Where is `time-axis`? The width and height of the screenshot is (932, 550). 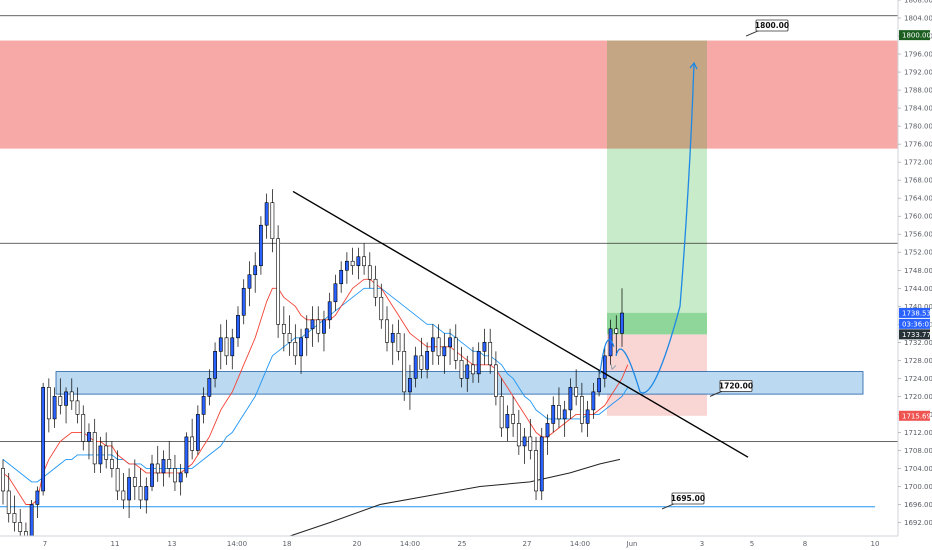 time-axis is located at coordinates (449, 543).